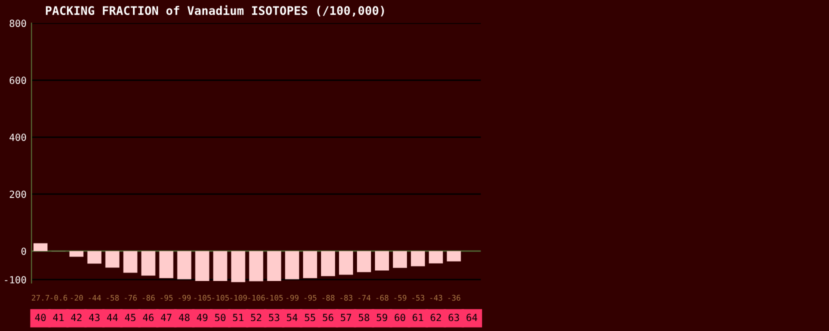 The image size is (829, 331). I want to click on x-tick-label: 62, so click(435, 318).